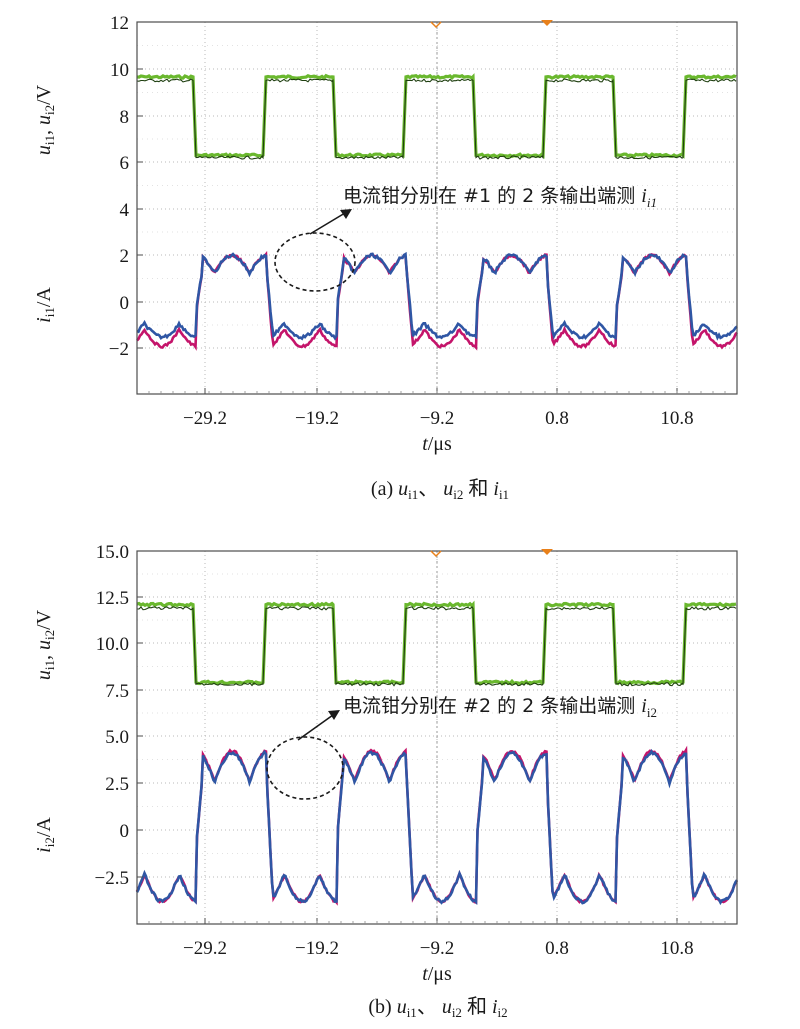 The width and height of the screenshot is (800, 1029). Describe the element at coordinates (112, 878) in the screenshot. I see `y-tick-label: −2.5` at that location.